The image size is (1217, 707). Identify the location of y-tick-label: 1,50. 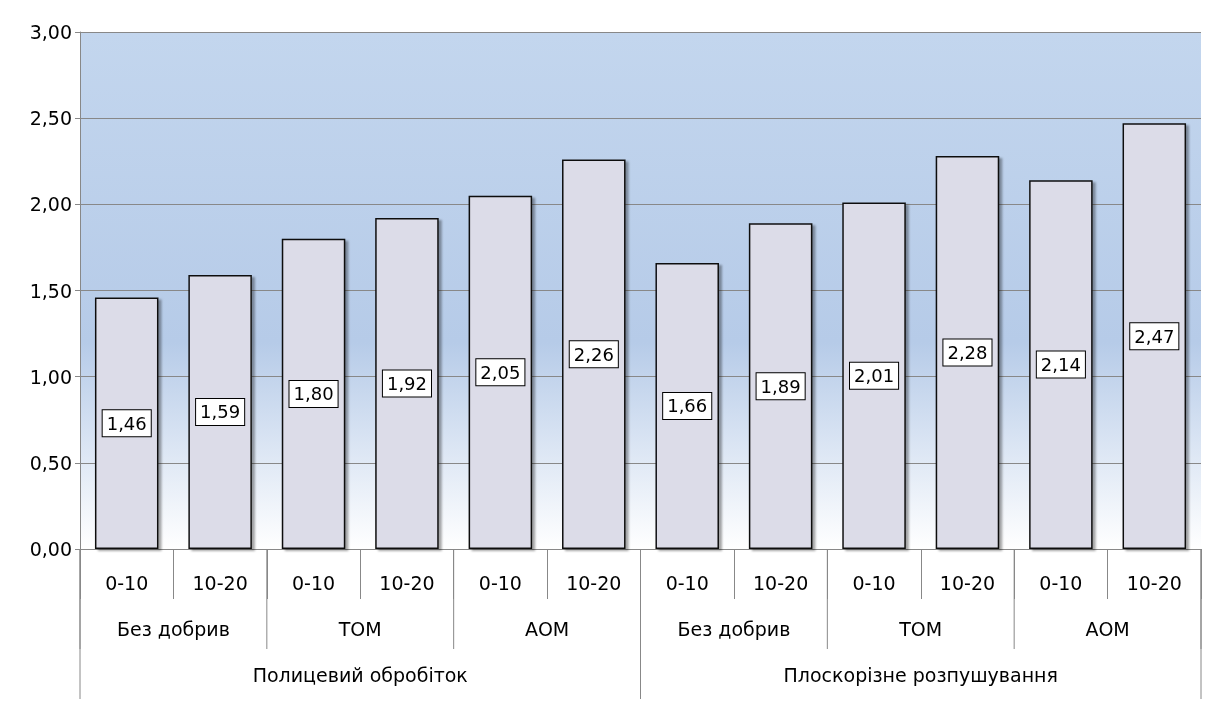
(50, 290).